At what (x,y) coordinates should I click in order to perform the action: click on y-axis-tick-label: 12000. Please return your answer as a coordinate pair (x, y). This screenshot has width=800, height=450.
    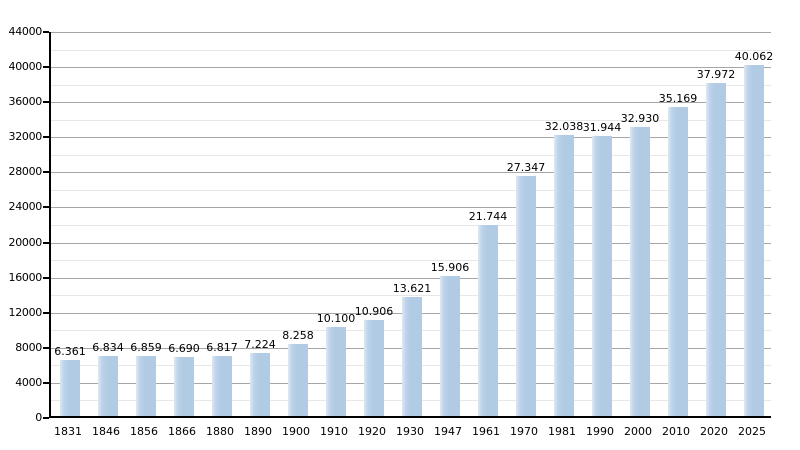
    Looking at the image, I should click on (25, 312).